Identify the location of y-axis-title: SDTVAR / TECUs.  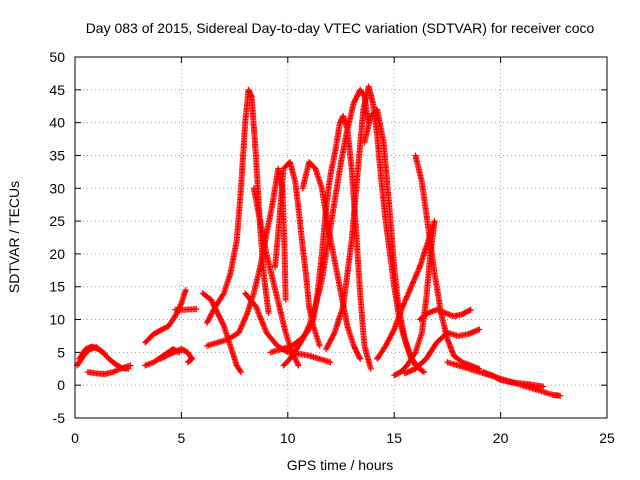
(14, 237).